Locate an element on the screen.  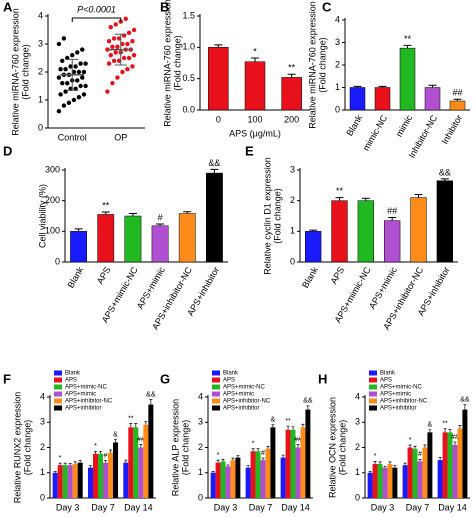
y-tick-label: 300 is located at coordinates (52, 169).